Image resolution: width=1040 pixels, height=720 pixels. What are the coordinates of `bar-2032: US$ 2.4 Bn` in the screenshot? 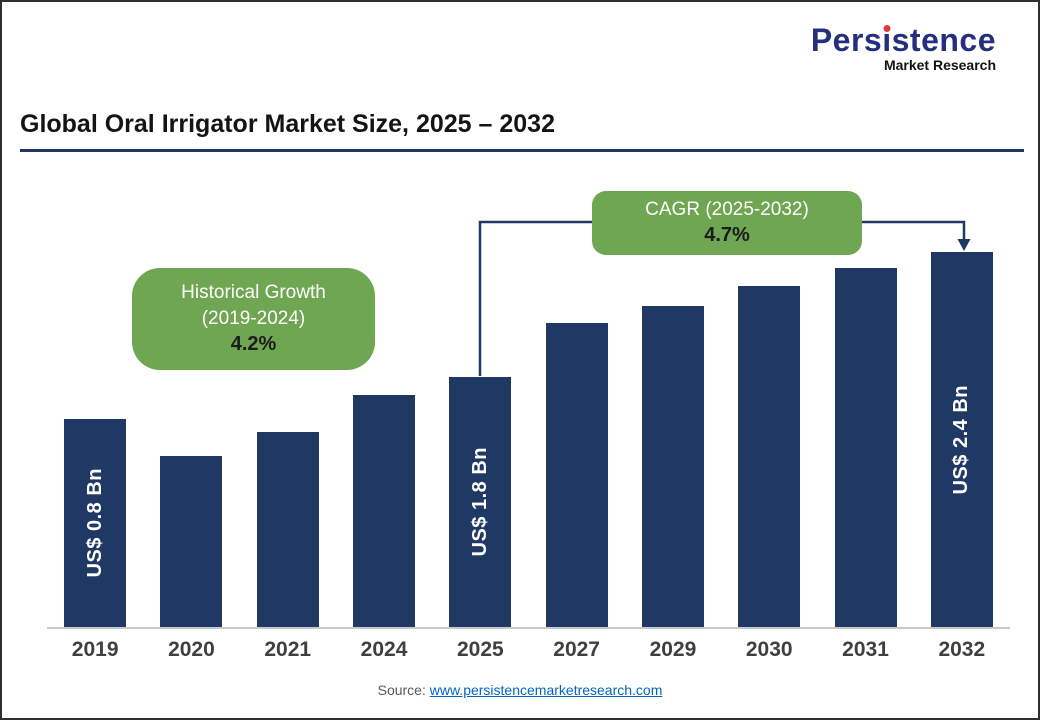 It's located at (961, 439).